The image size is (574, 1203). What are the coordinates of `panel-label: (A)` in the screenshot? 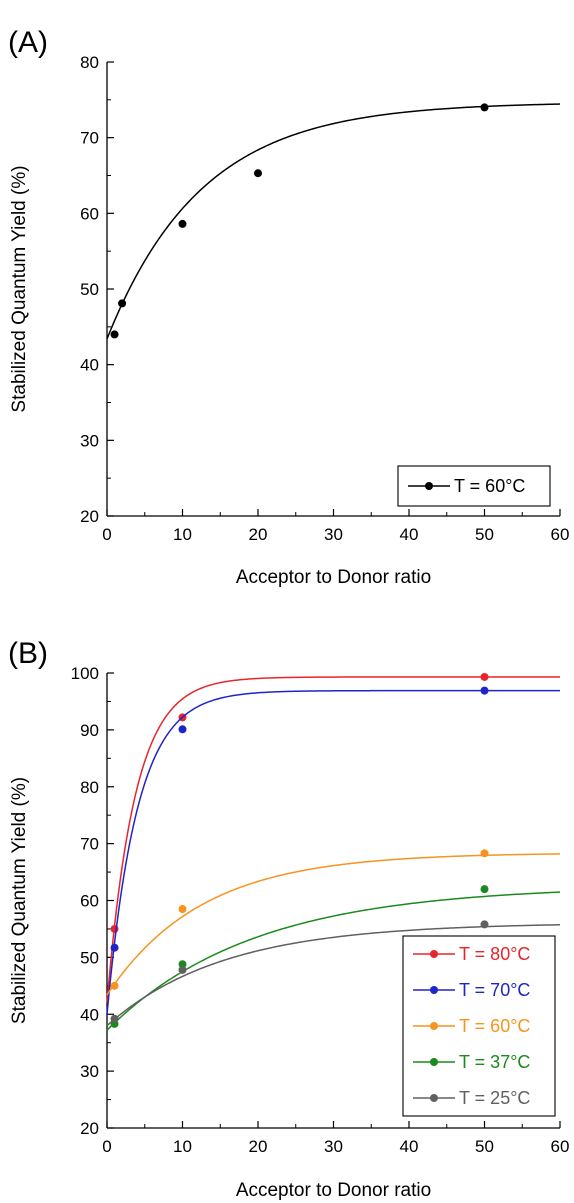 It's located at (28, 42).